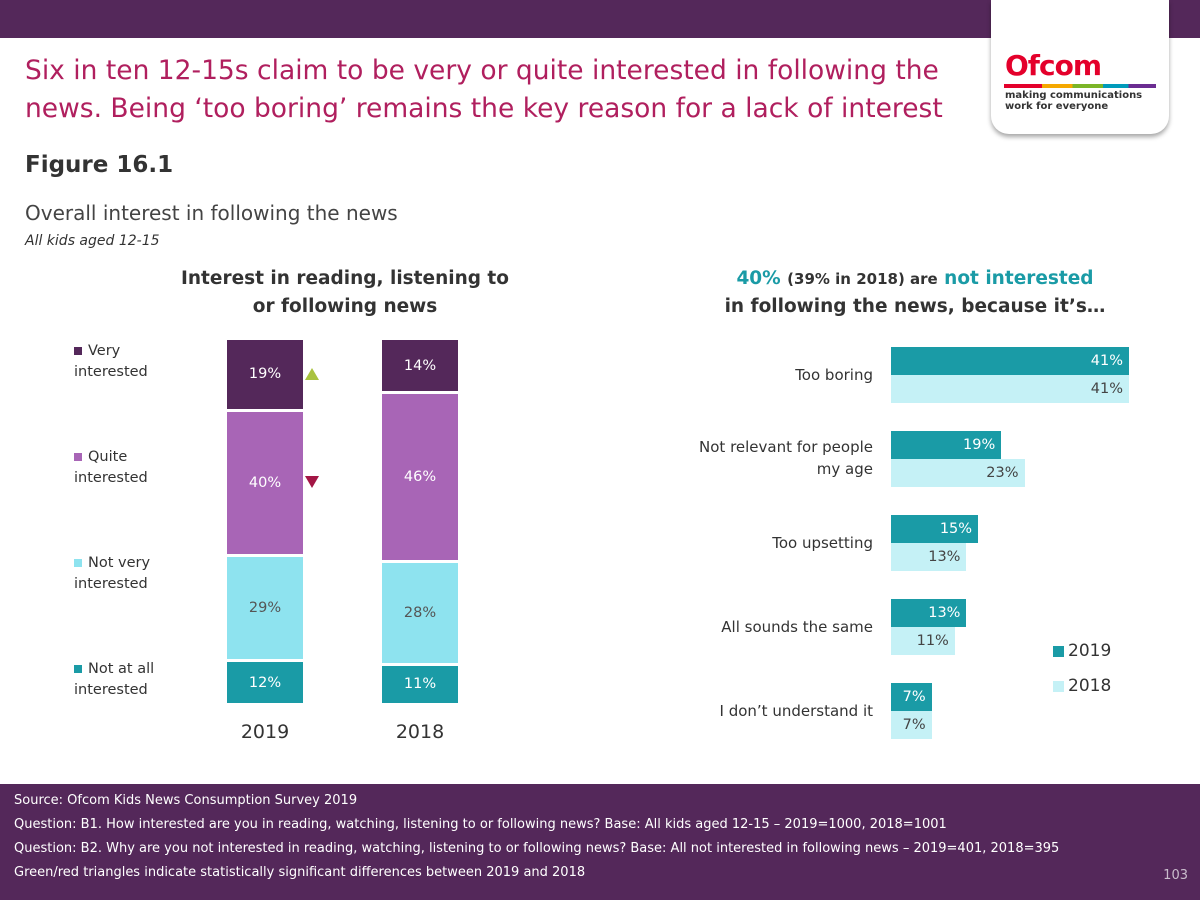 Image resolution: width=1200 pixels, height=900 pixels. What do you see at coordinates (92, 241) in the screenshot?
I see `base-description: All kids aged 12-15` at bounding box center [92, 241].